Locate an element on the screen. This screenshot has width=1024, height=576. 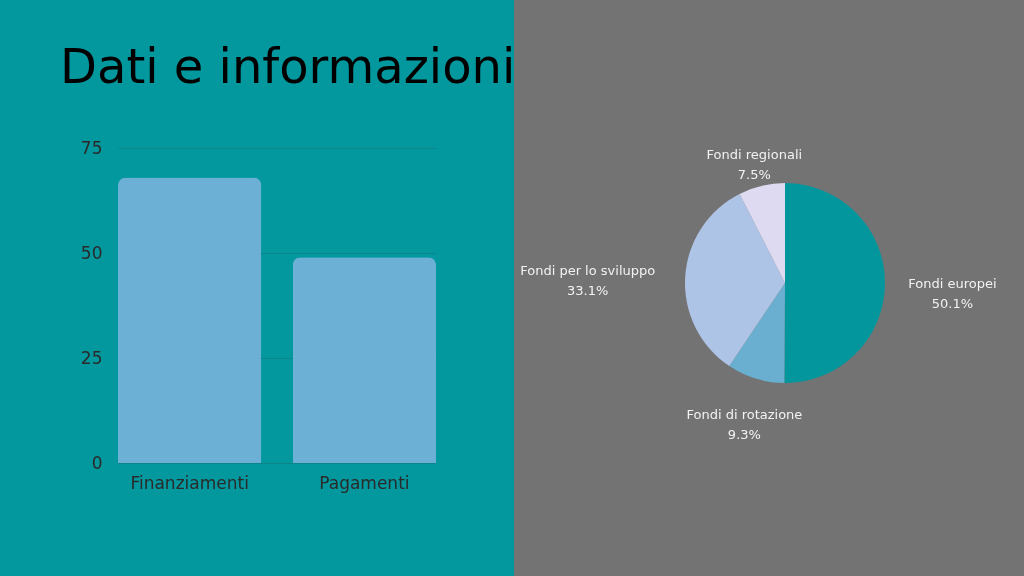
slice-label: Fondi di rotazione is located at coordinates (744, 415).